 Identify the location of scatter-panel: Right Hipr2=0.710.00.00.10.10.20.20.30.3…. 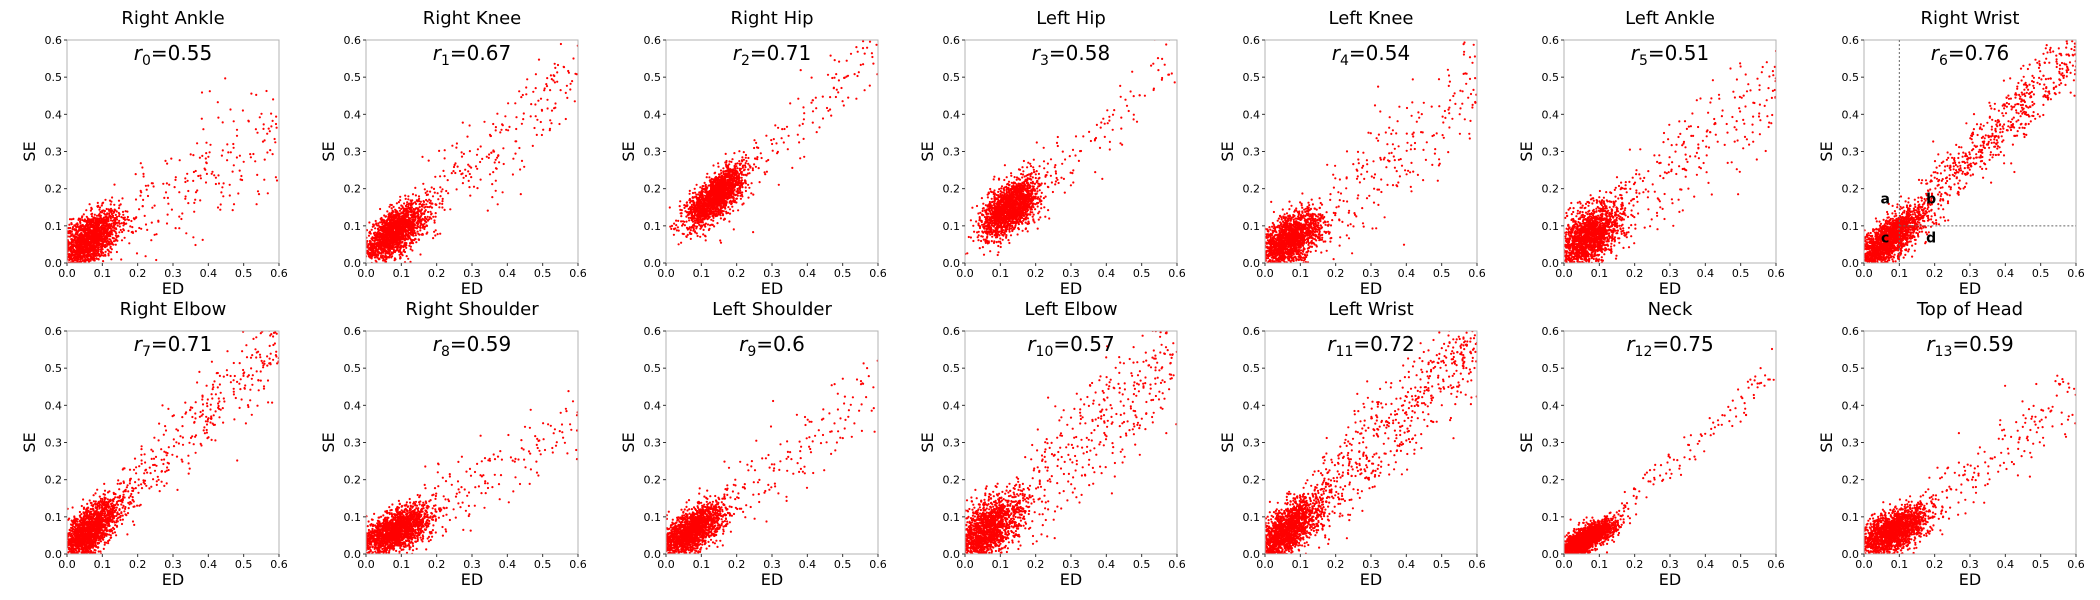
(753, 153).